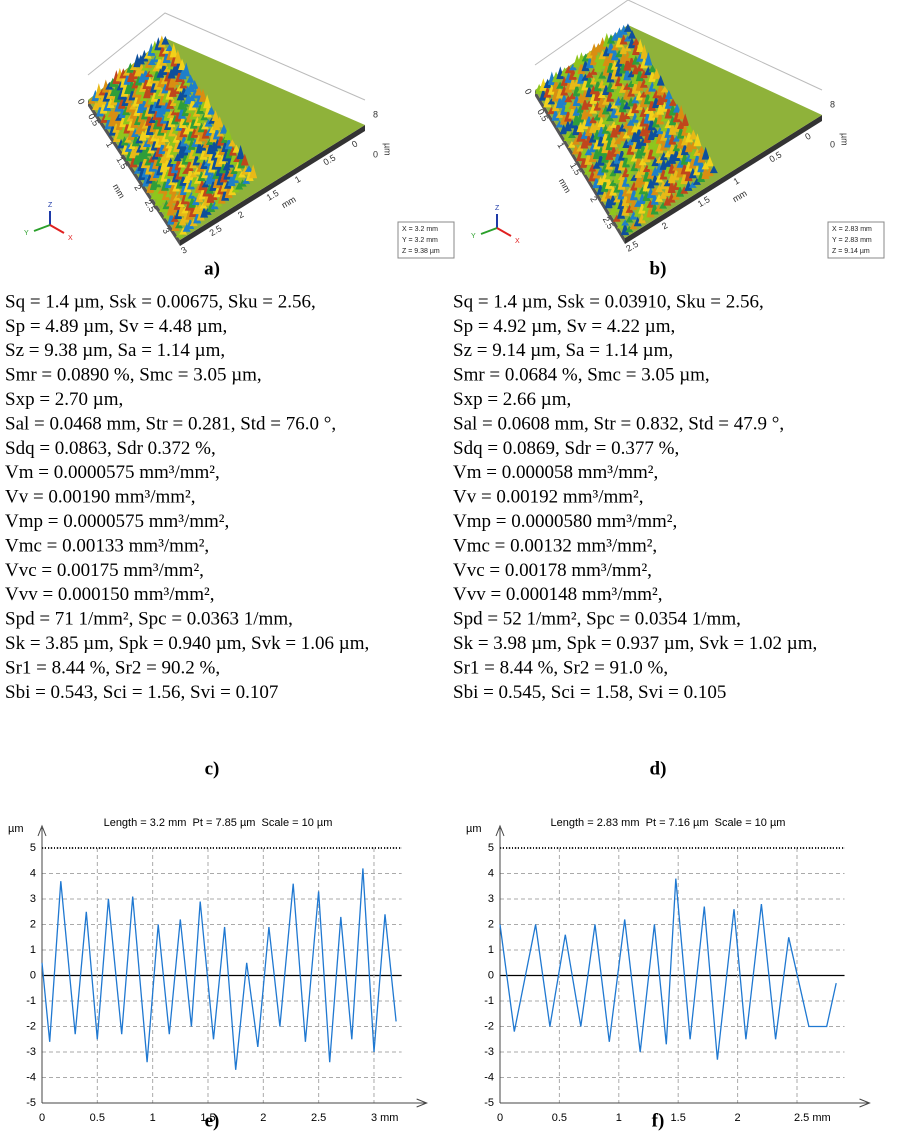 This screenshot has width=903, height=1140. What do you see at coordinates (658, 1120) in the screenshot?
I see `label: f)` at bounding box center [658, 1120].